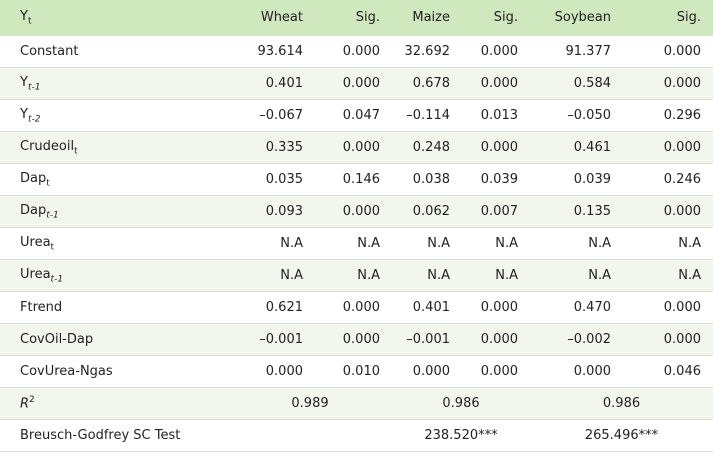  What do you see at coordinates (47, 146) in the screenshot?
I see `row-label: Crudeoil` at bounding box center [47, 146].